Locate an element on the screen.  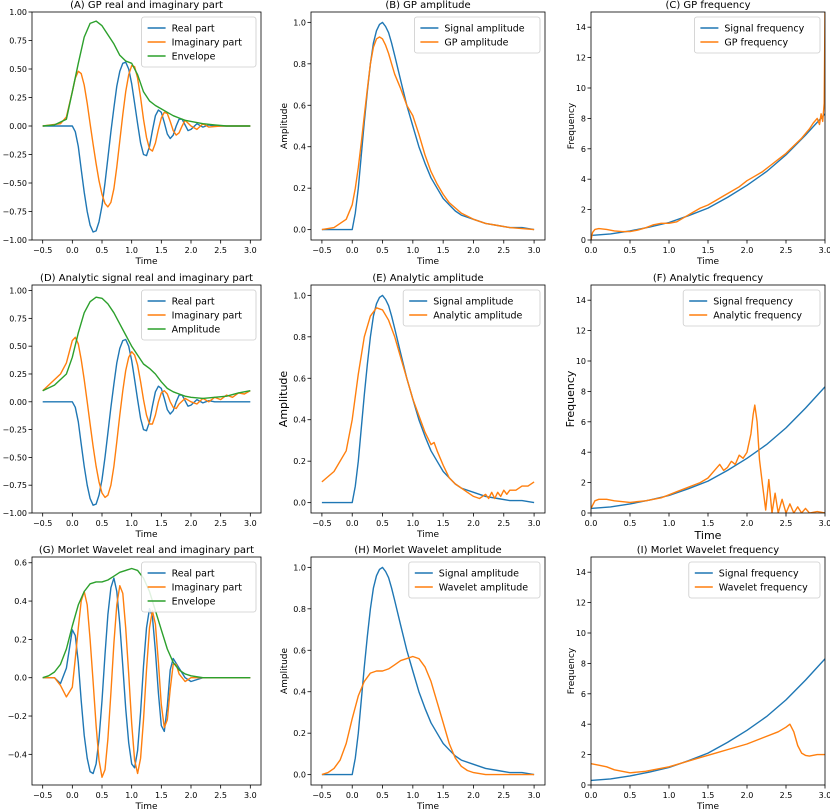
y-tick-label: 0 is located at coordinates (583, 513).